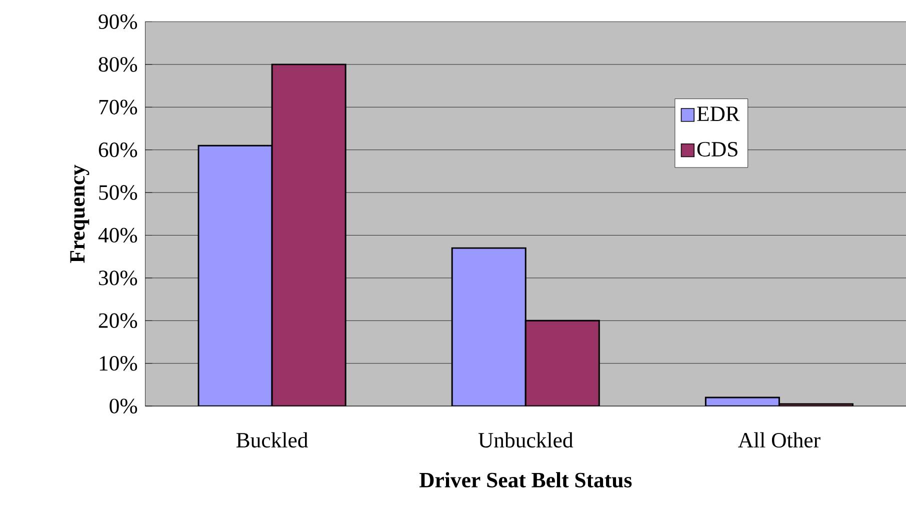 Image resolution: width=906 pixels, height=511 pixels. I want to click on y-tick-label: 0%, so click(124, 406).